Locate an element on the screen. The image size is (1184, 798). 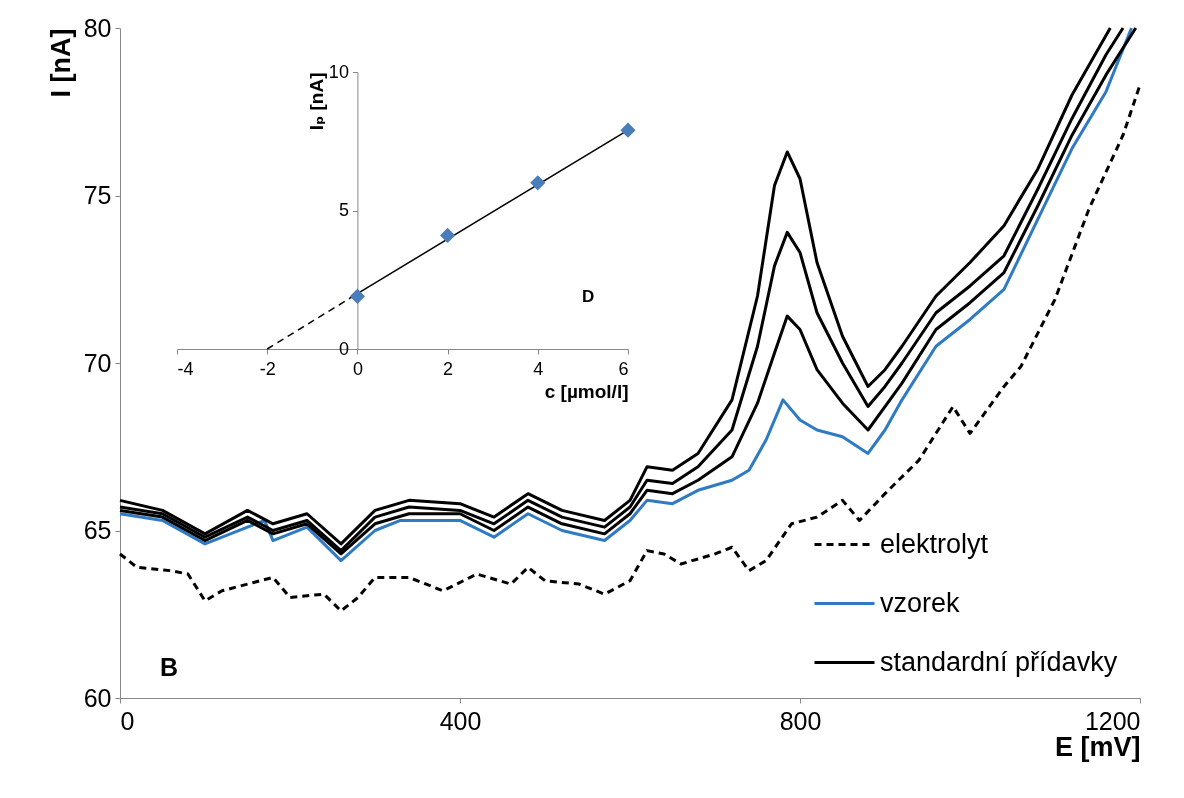
x-tick-label: 400 is located at coordinates (460, 720).